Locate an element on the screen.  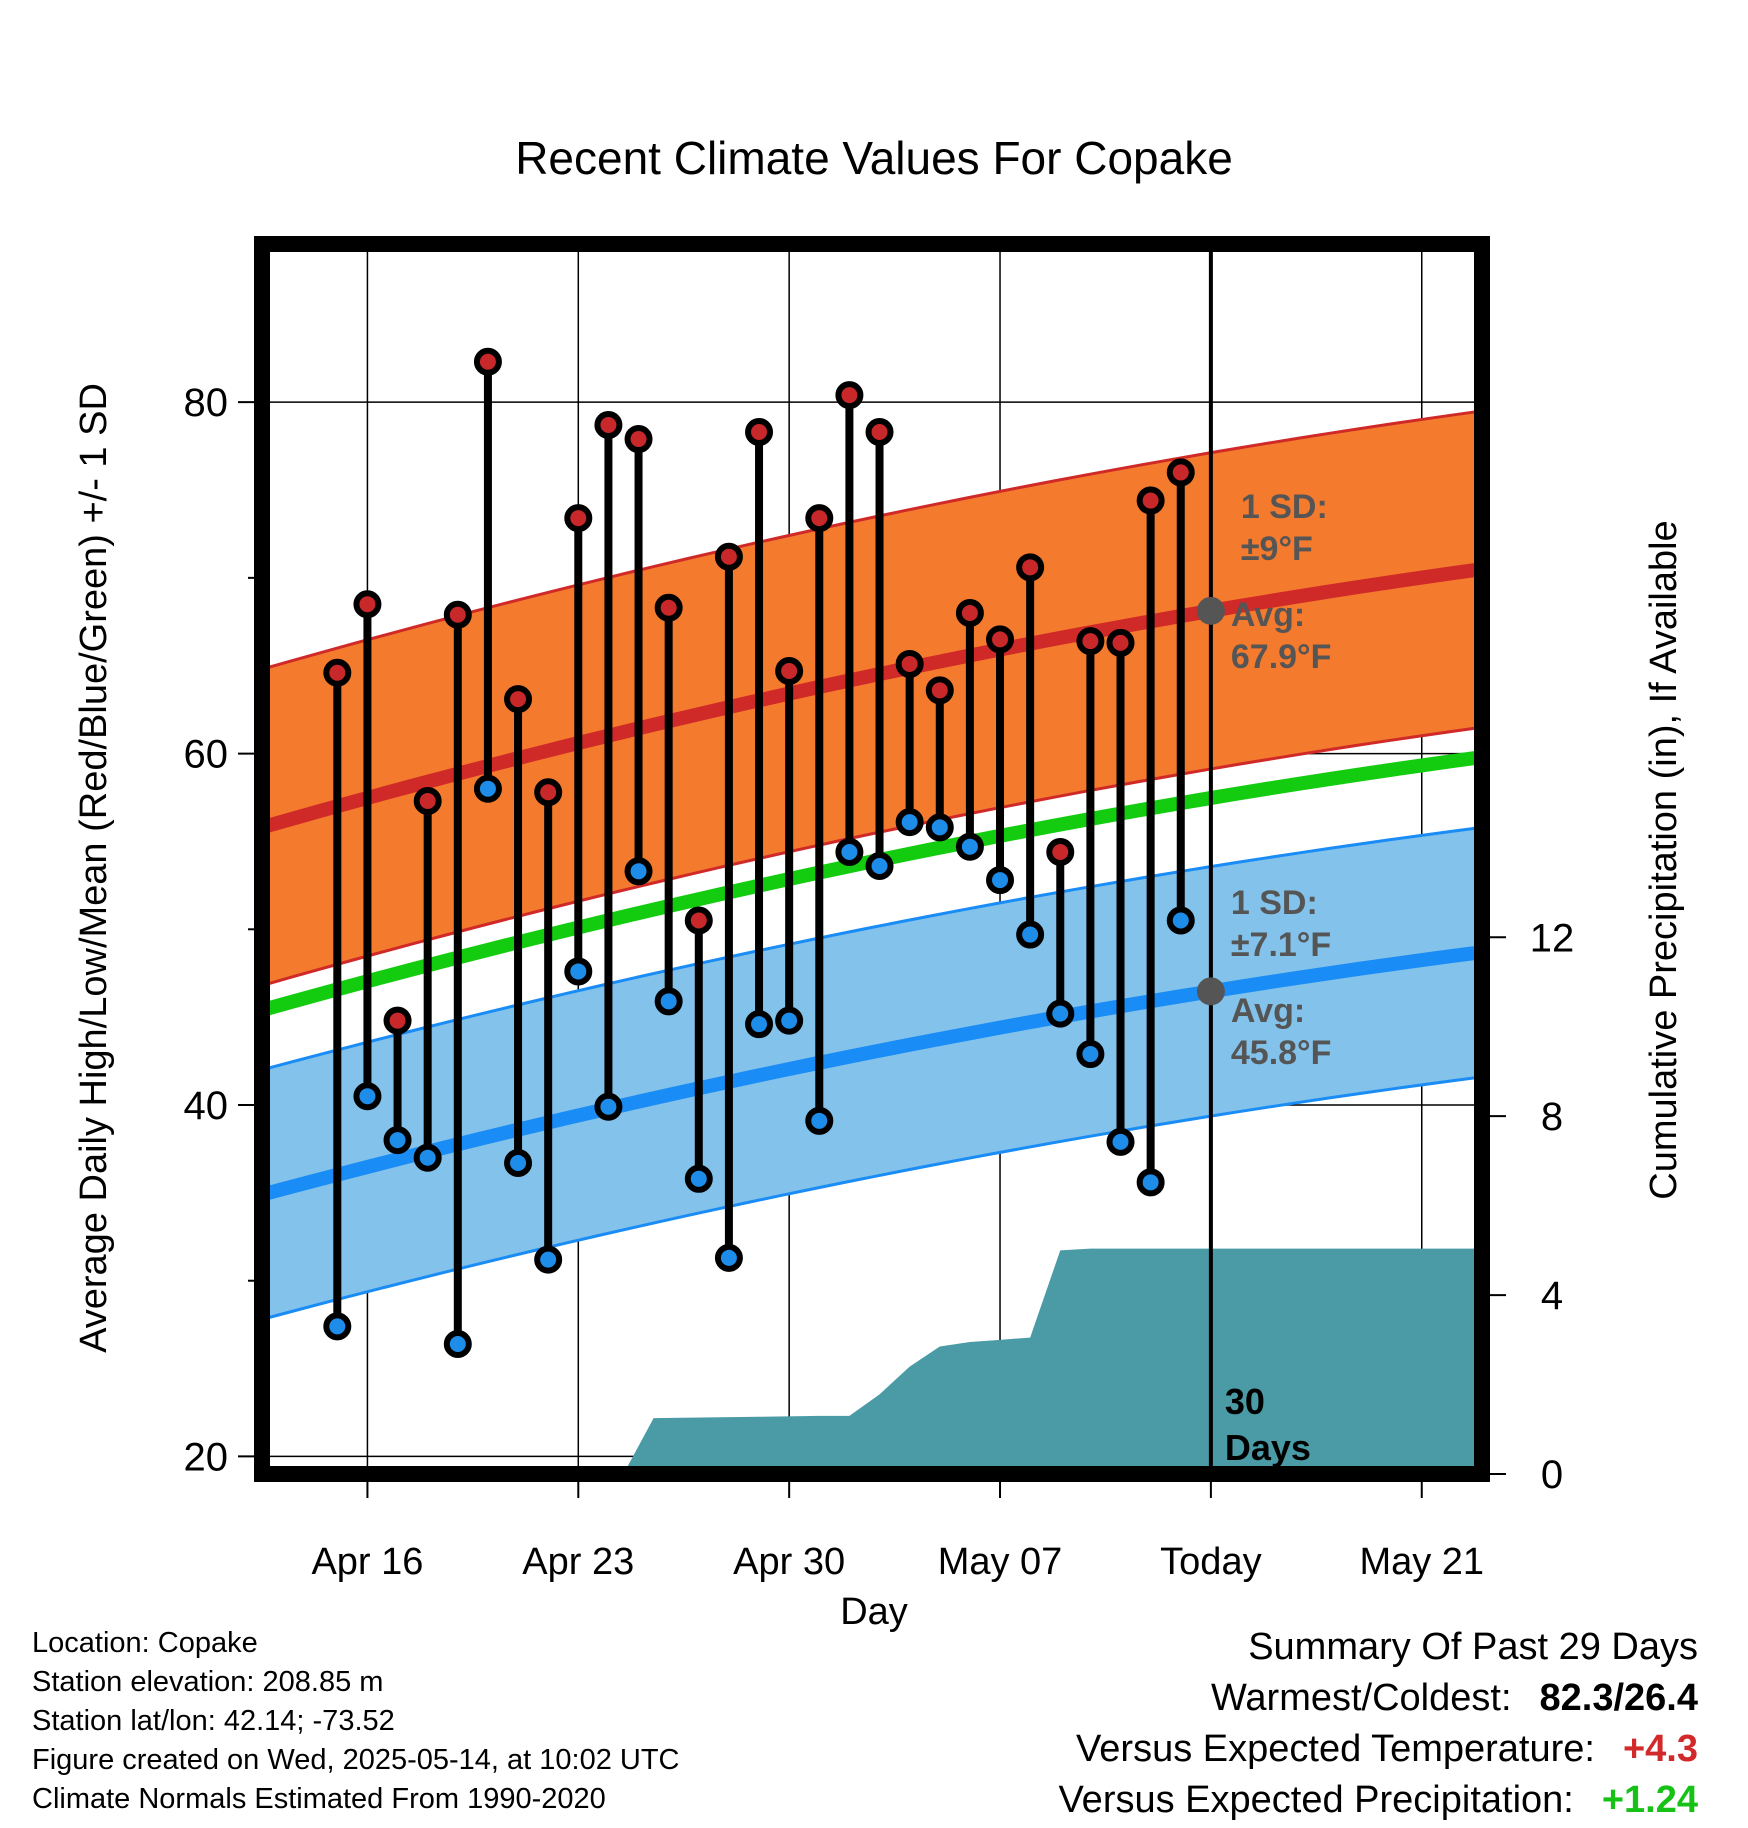
today-high-normal-marker is located at coordinates (1210, 610).